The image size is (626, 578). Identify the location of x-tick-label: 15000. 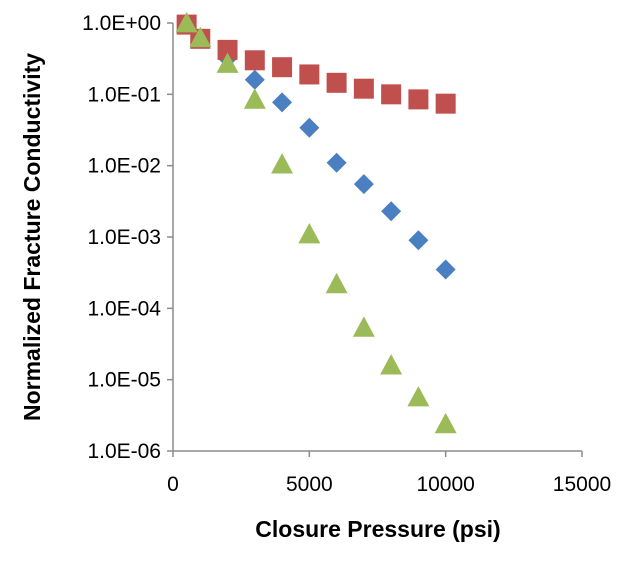
(582, 484).